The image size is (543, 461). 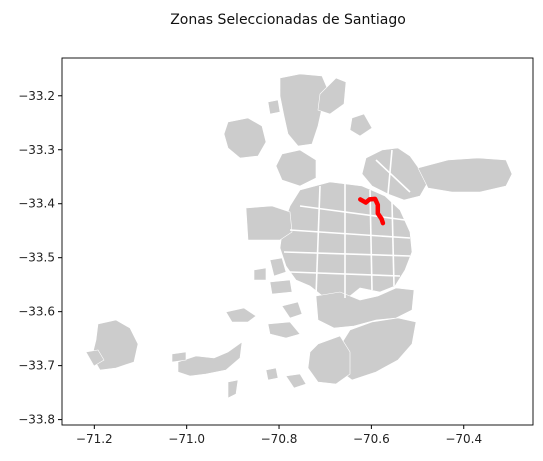 I want to click on zone-east-extension, so click(x=465, y=175).